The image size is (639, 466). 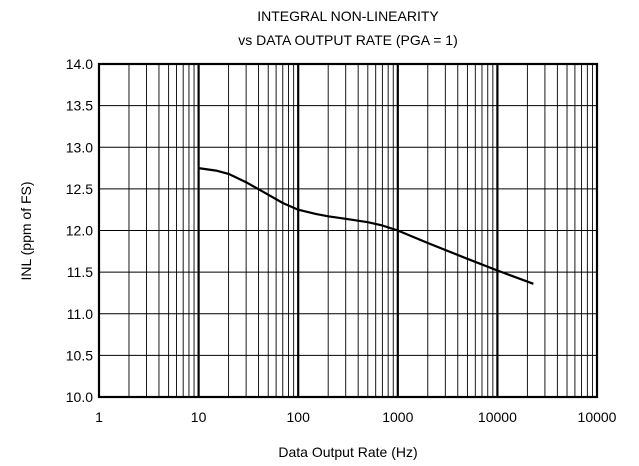 I want to click on chart-title: INTEGRAL NON-LINEARITY, so click(x=348, y=16).